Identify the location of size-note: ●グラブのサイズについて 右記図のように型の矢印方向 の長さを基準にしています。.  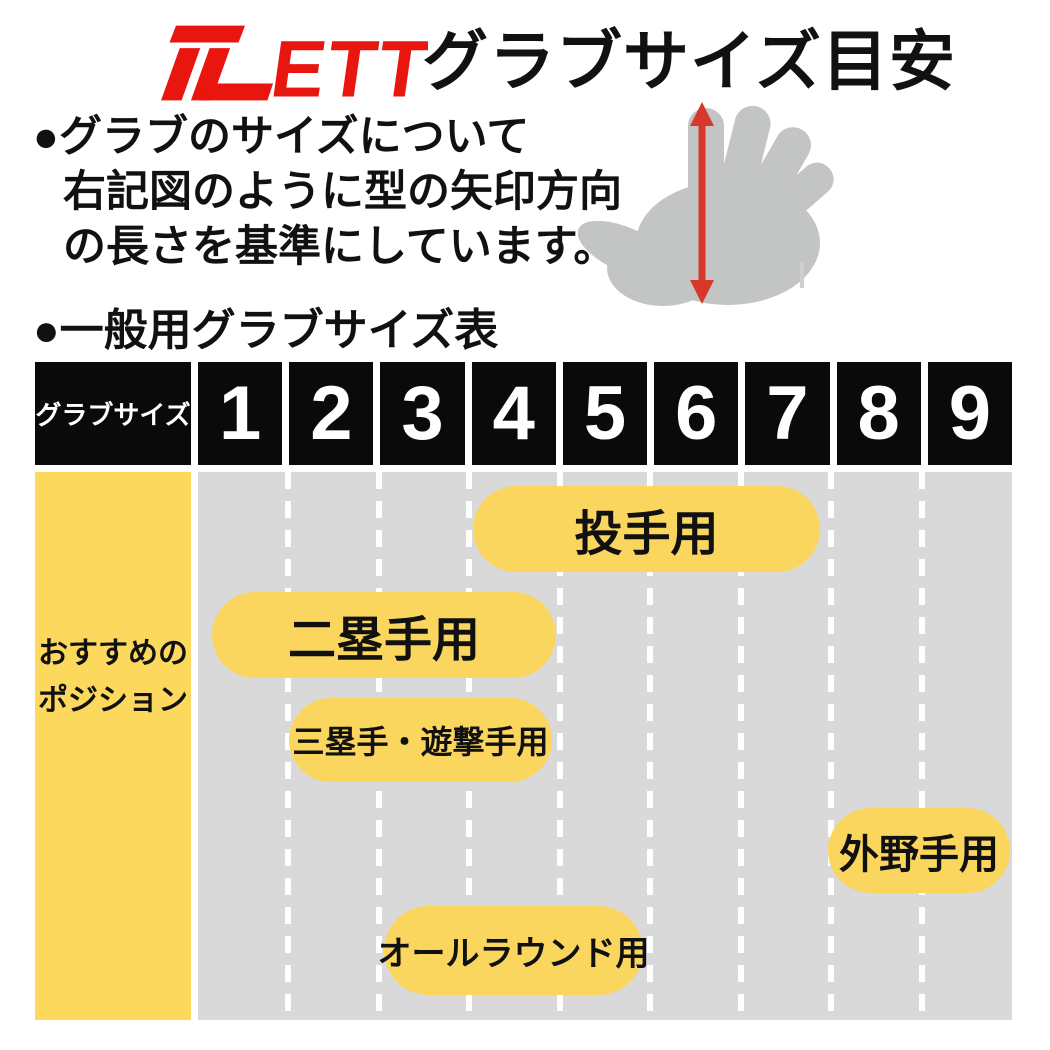
(327, 192).